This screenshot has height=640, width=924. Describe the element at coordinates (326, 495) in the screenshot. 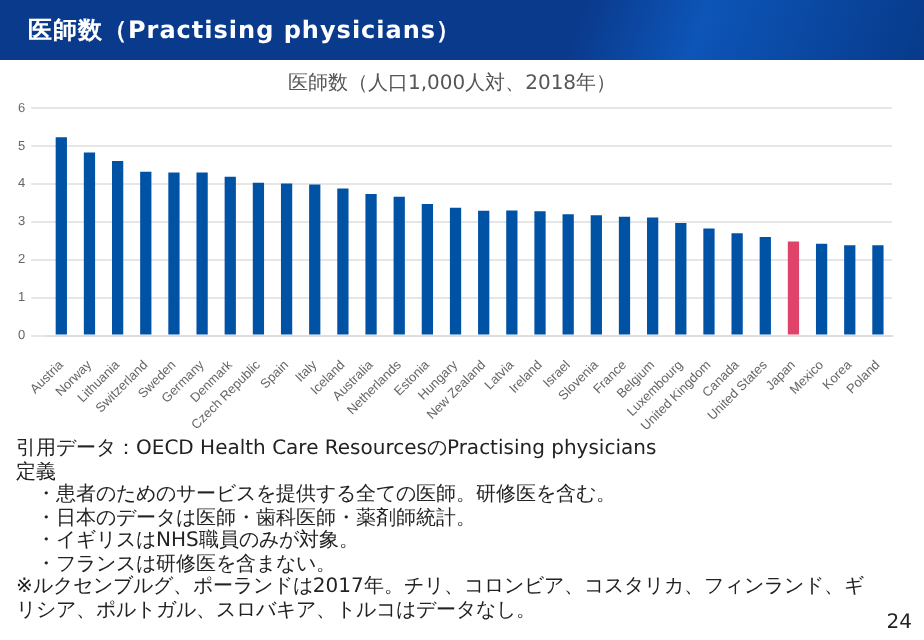

I see `text: ・患者のためのサービスを提供する全ての医師。研修医を含む。` at that location.